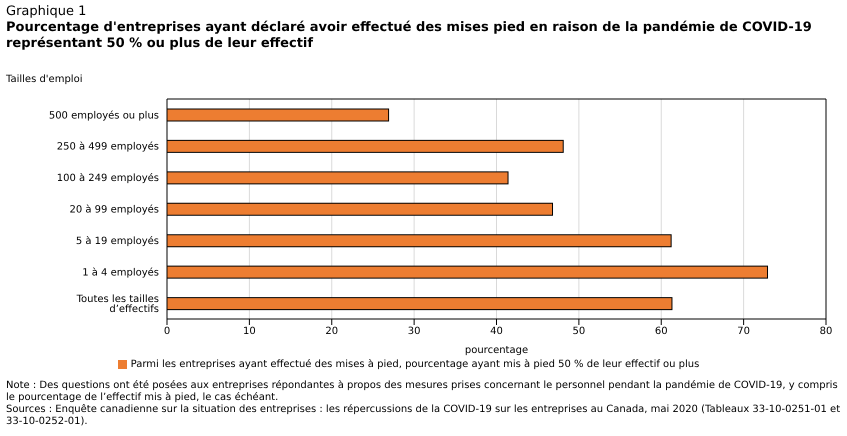 The image size is (847, 436). What do you see at coordinates (47, 12) in the screenshot?
I see `text: Graphique 1` at bounding box center [47, 12].